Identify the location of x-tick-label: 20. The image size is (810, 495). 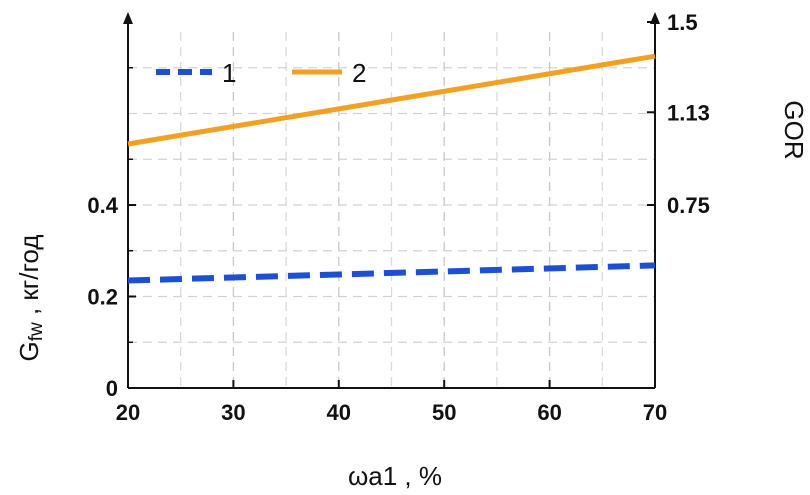
(128, 412).